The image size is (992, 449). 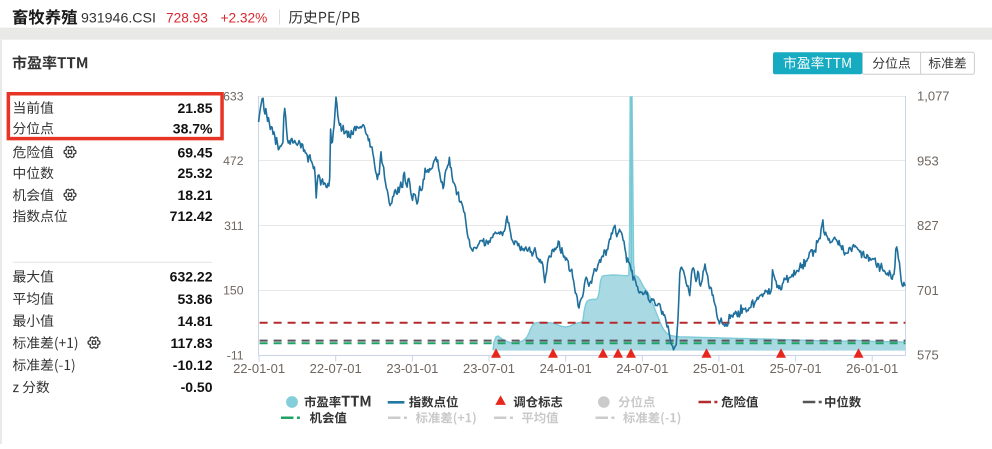 I want to click on svg-text: 22-01-01, so click(x=259, y=368).